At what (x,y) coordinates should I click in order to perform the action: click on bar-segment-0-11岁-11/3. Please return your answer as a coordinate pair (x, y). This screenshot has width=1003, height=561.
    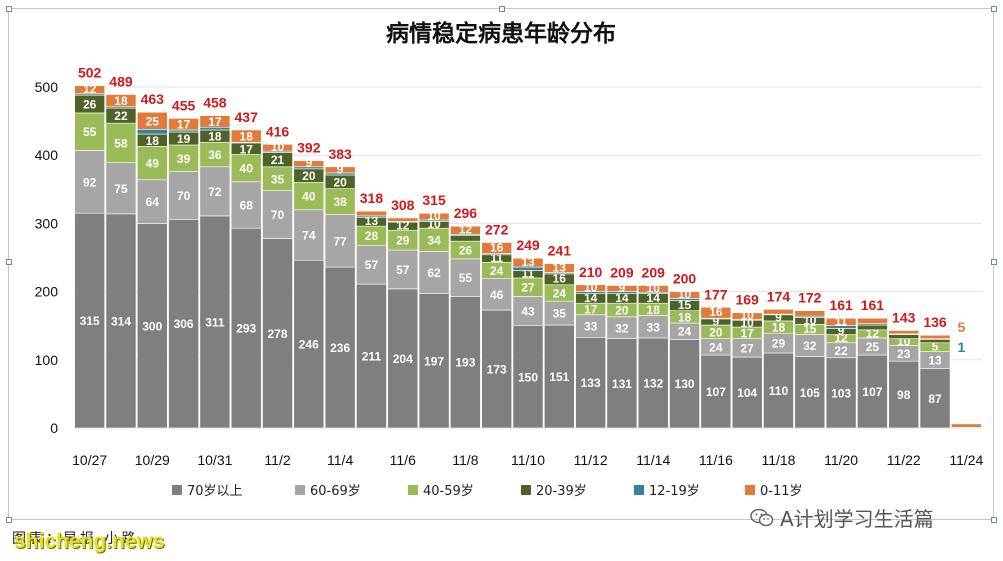
    Looking at the image, I should click on (309, 164).